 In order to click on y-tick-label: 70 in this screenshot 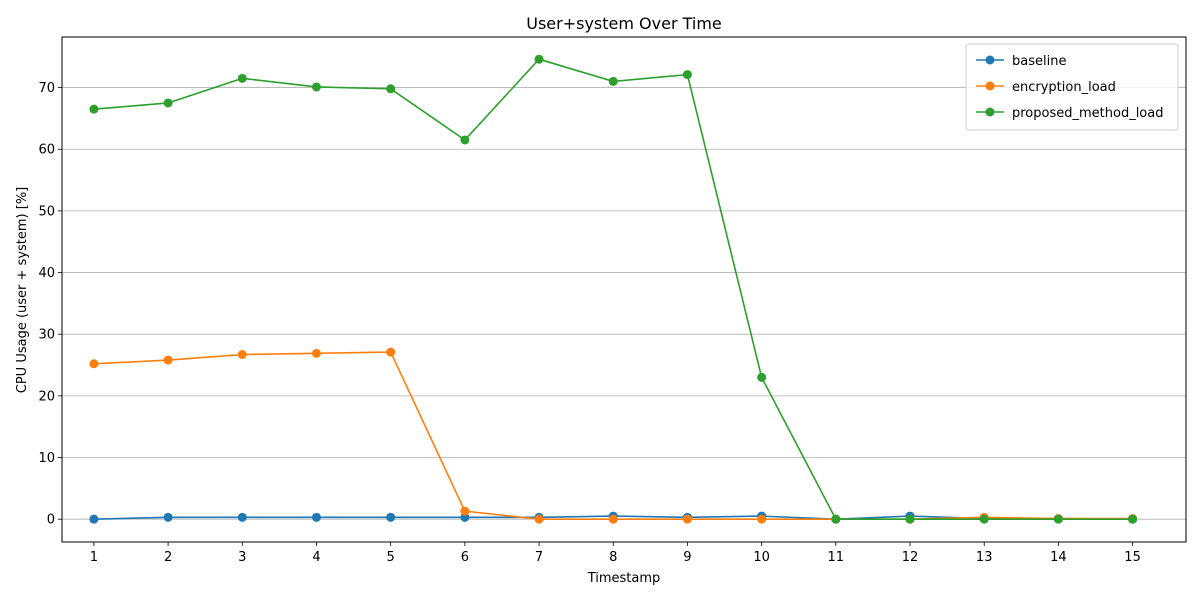, I will do `click(46, 88)`.